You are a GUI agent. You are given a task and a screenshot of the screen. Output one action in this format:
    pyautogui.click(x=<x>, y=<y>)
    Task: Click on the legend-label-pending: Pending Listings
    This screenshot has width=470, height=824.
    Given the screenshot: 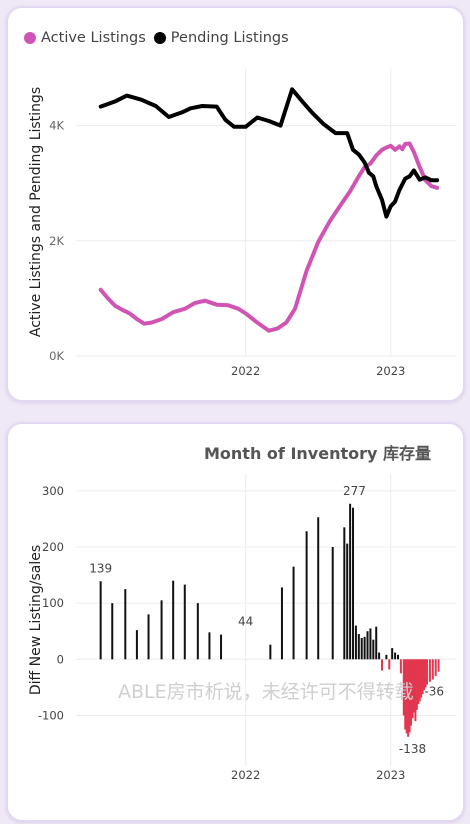 What is the action you would take?
    pyautogui.click(x=229, y=38)
    